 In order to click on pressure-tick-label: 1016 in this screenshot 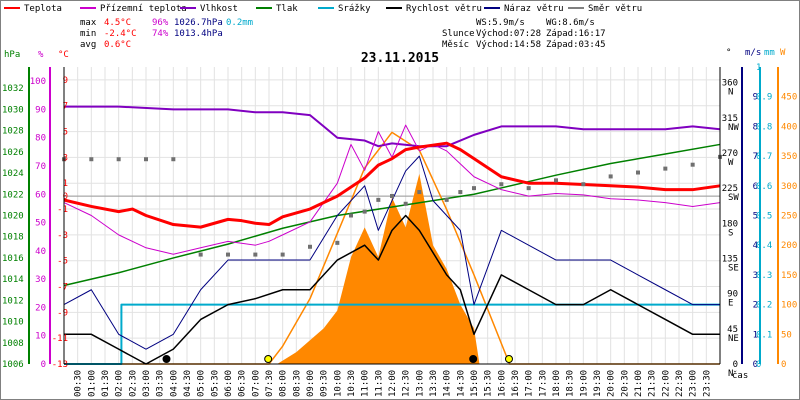, I will do `click(13, 259)`.